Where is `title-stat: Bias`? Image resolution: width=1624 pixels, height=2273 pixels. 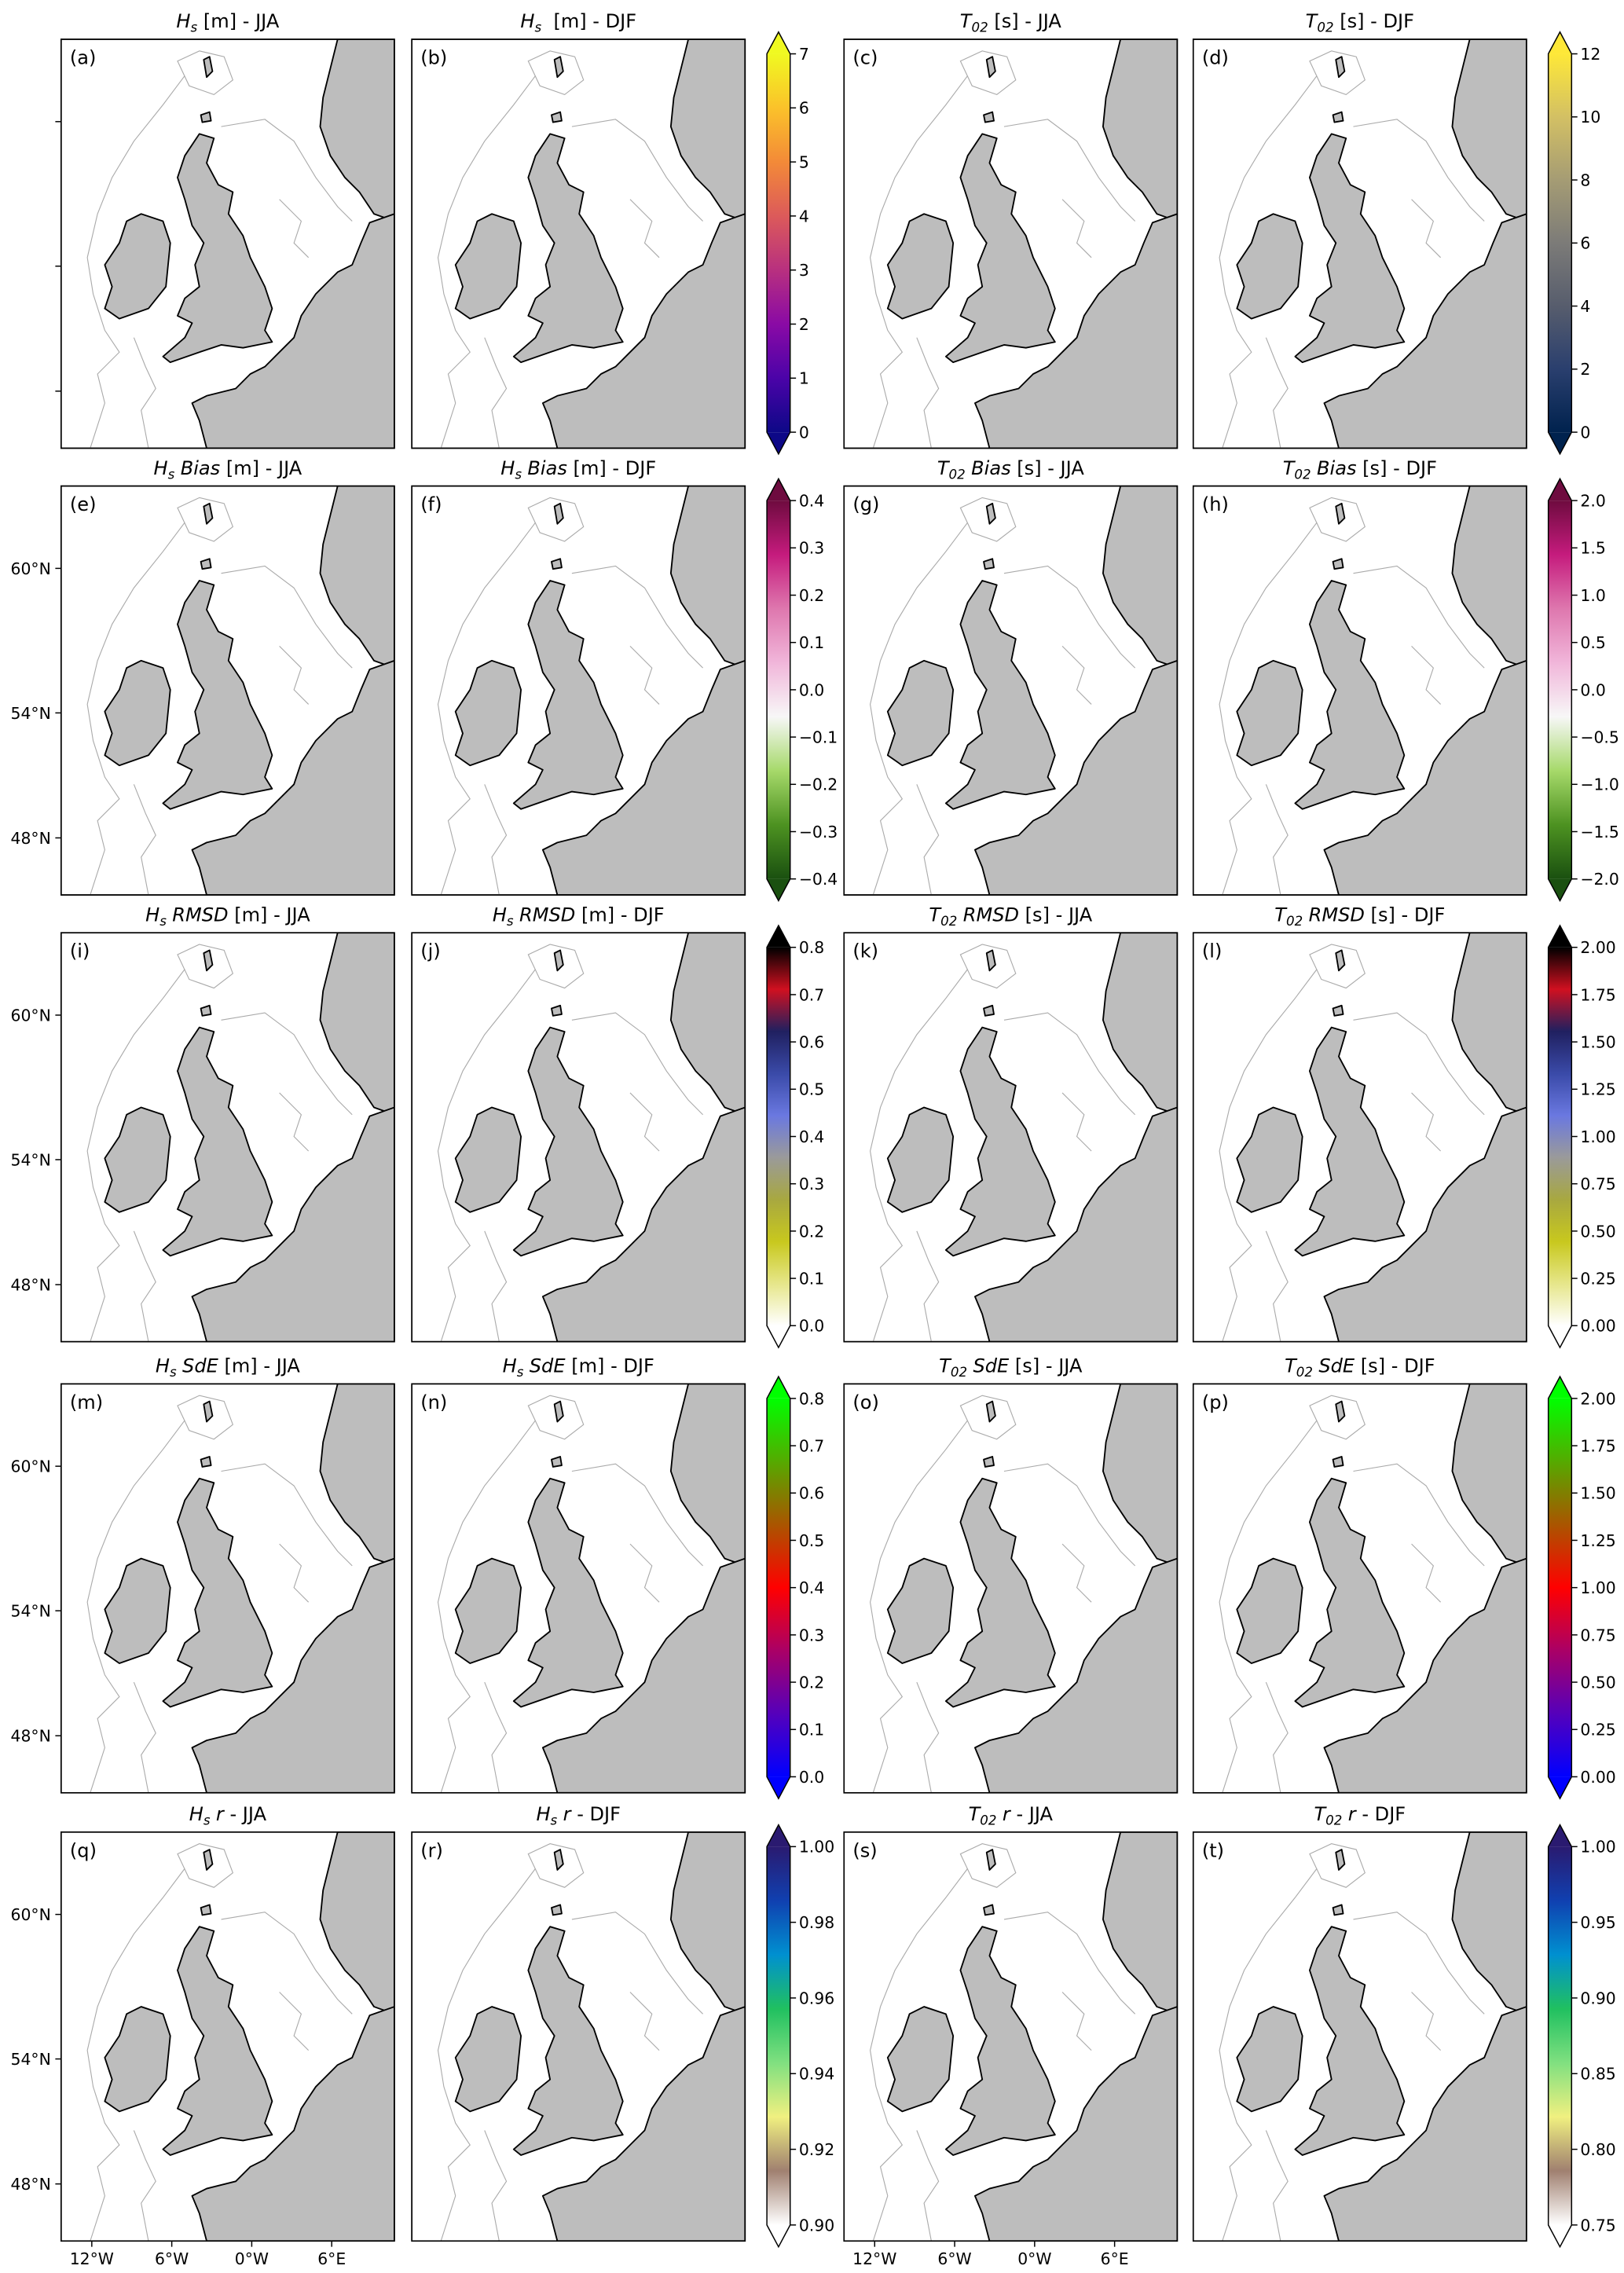
title-stat: Bias is located at coordinates (547, 468).